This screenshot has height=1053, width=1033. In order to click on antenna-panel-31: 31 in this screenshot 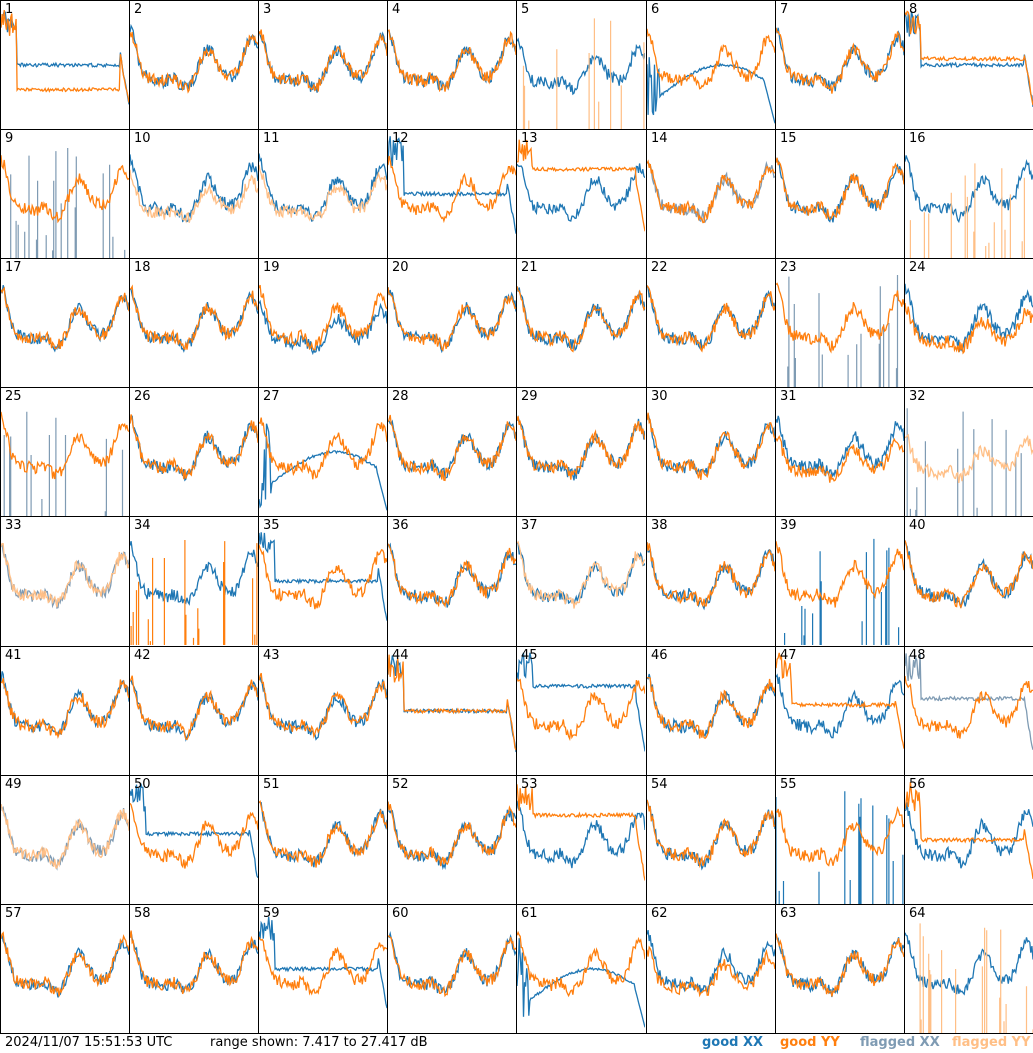, I will do `click(840, 452)`.